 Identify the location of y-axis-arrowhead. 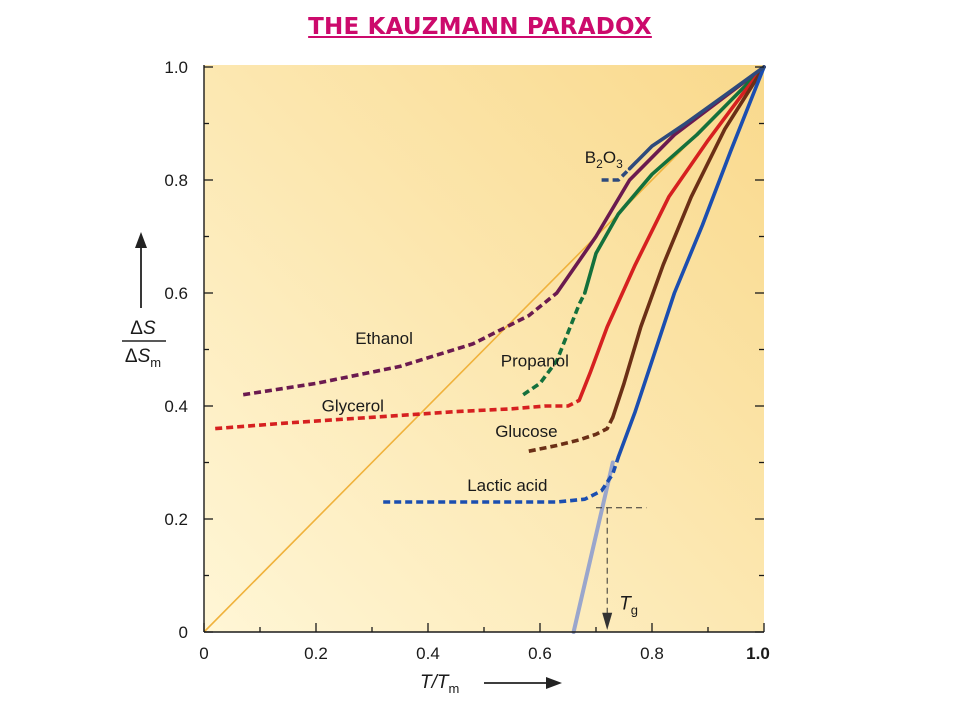
(141, 240).